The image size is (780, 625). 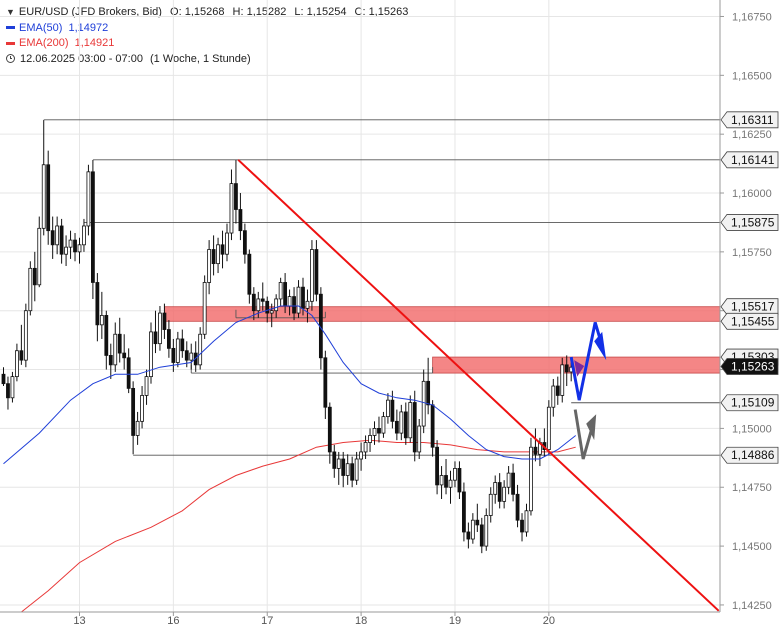 I want to click on ema200-label: EMA(200), so click(x=44, y=43).